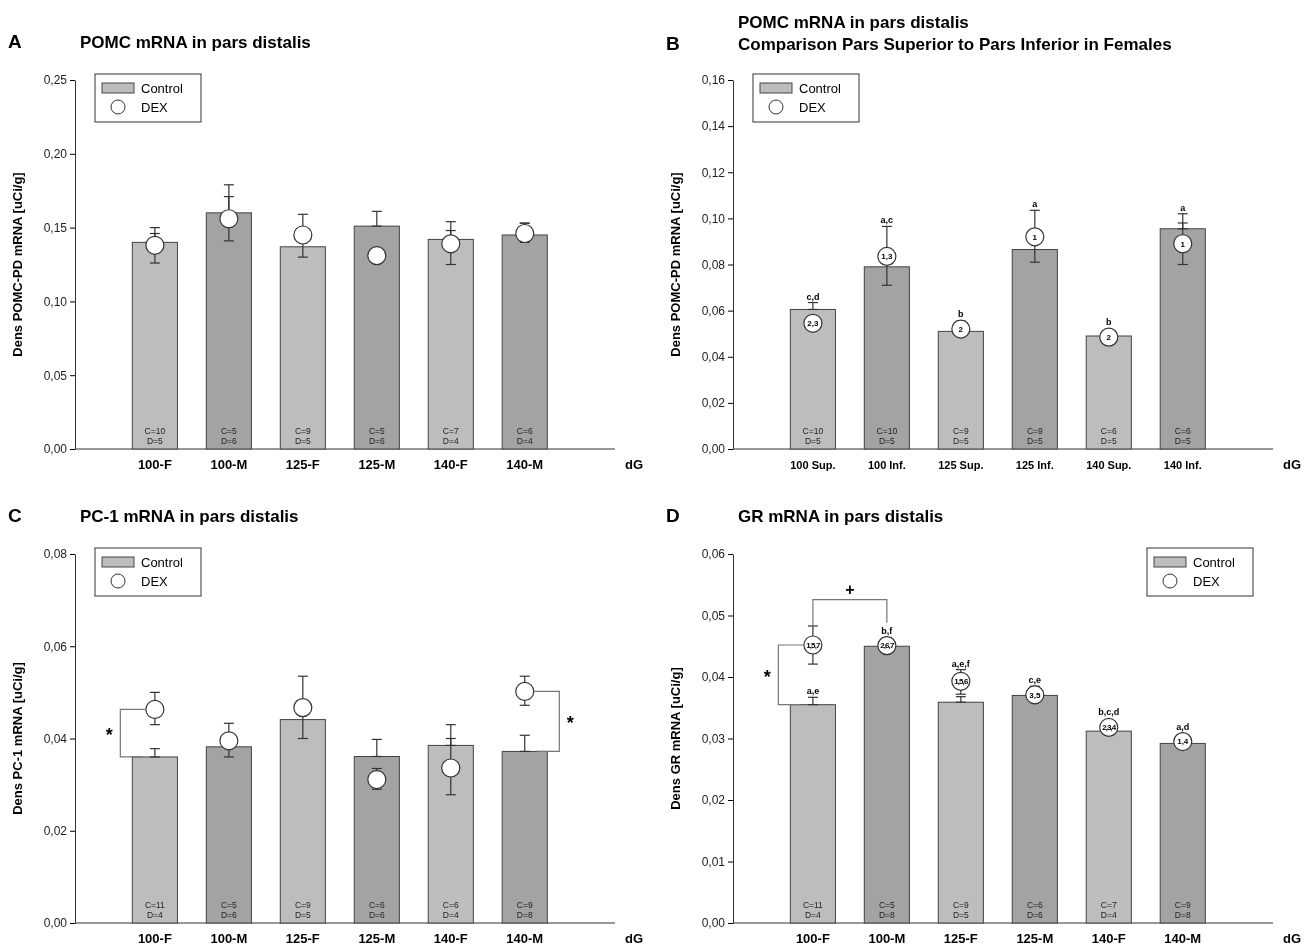 The width and height of the screenshot is (1315, 947). Describe the element at coordinates (1109, 465) in the screenshot. I see `x-tick-label: 140 Sup.` at that location.